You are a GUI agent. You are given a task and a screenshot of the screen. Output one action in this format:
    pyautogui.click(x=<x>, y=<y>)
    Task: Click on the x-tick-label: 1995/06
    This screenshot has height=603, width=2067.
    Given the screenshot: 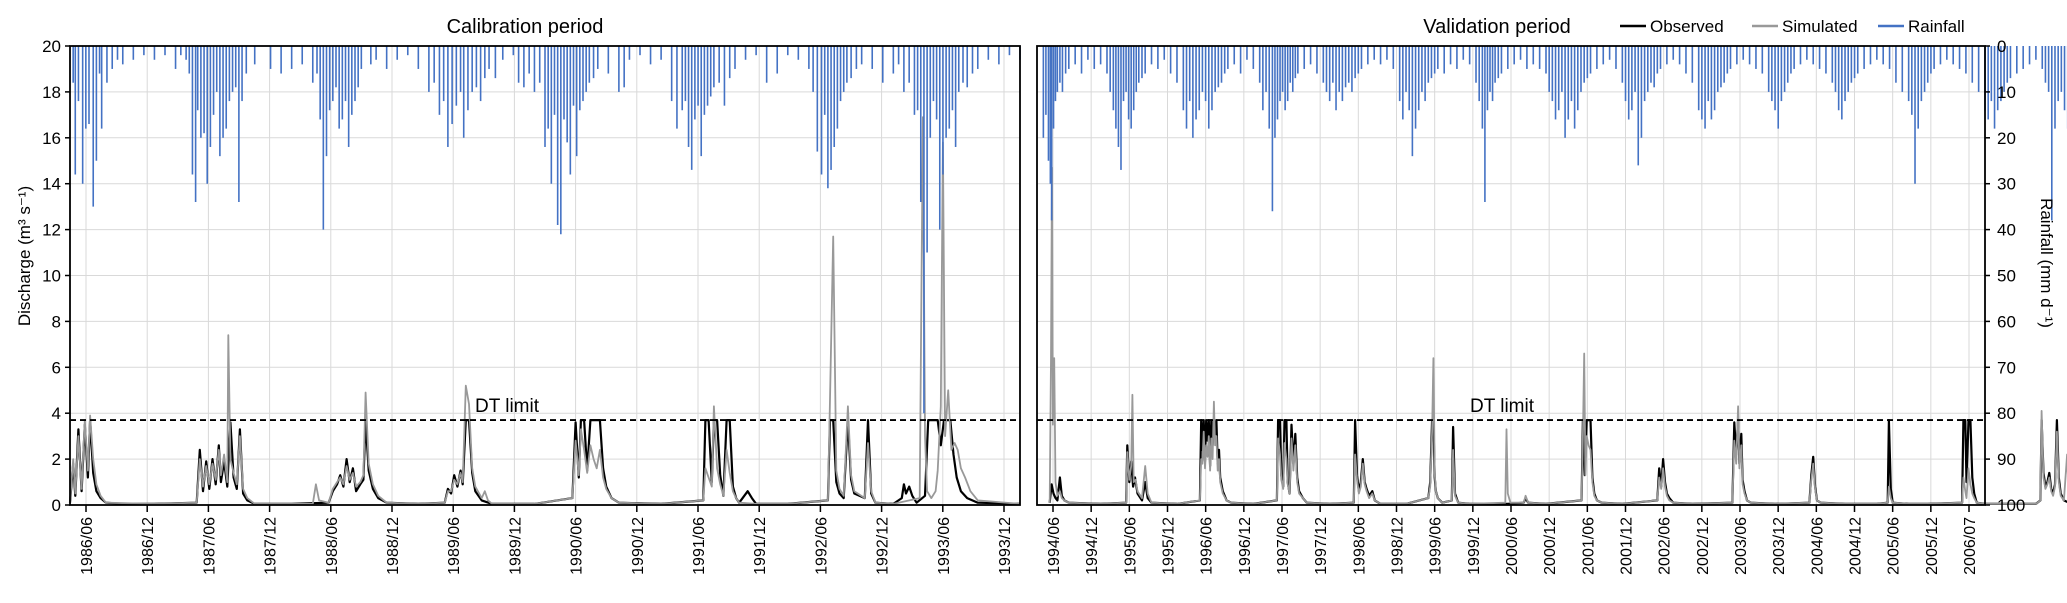 What is the action you would take?
    pyautogui.click(x=1130, y=546)
    